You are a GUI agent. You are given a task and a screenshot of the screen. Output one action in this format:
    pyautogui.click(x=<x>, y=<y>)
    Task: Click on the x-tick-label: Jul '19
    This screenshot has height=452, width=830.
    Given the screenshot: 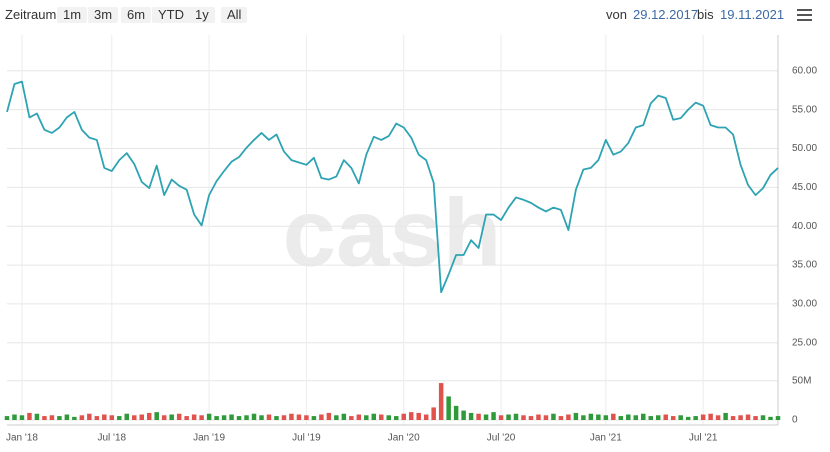 What is the action you would take?
    pyautogui.click(x=306, y=438)
    